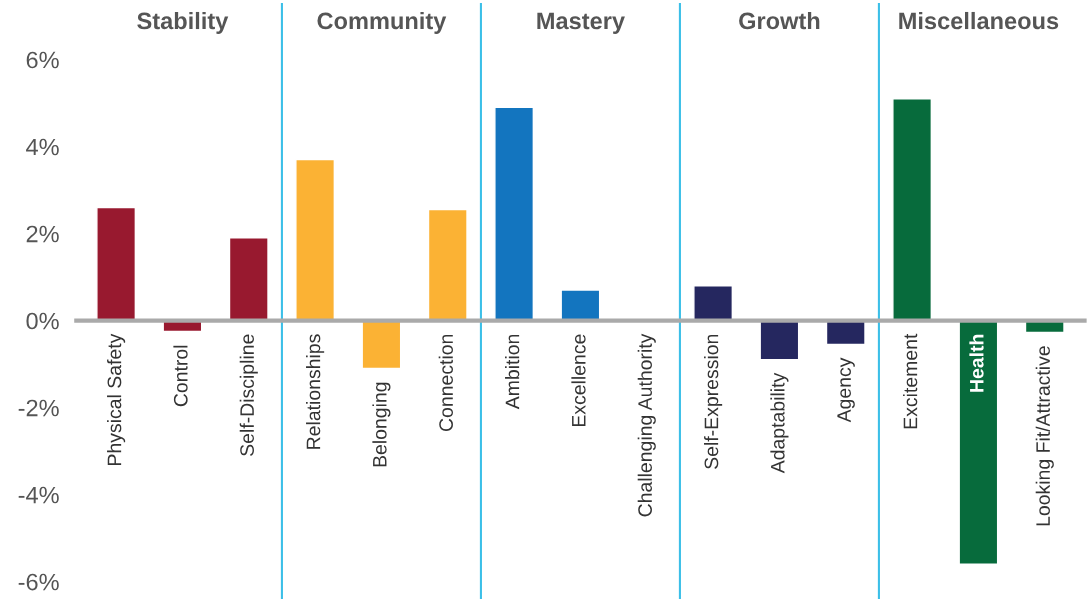 The width and height of the screenshot is (1090, 602). Describe the element at coordinates (38, 408) in the screenshot. I see `y-tick-label: -2%` at that location.